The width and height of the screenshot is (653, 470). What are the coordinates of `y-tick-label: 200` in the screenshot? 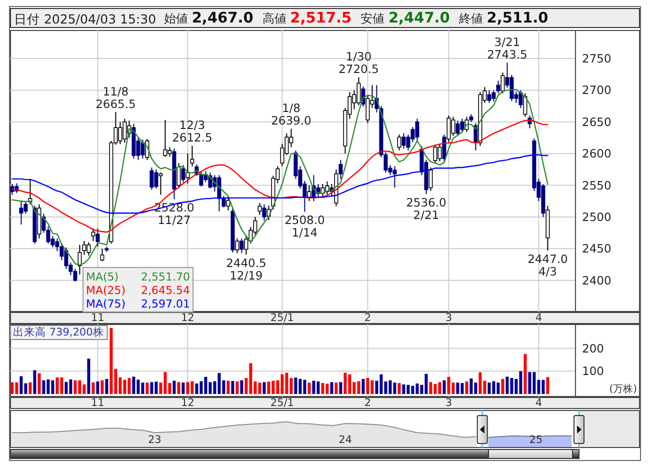 It's located at (593, 348).